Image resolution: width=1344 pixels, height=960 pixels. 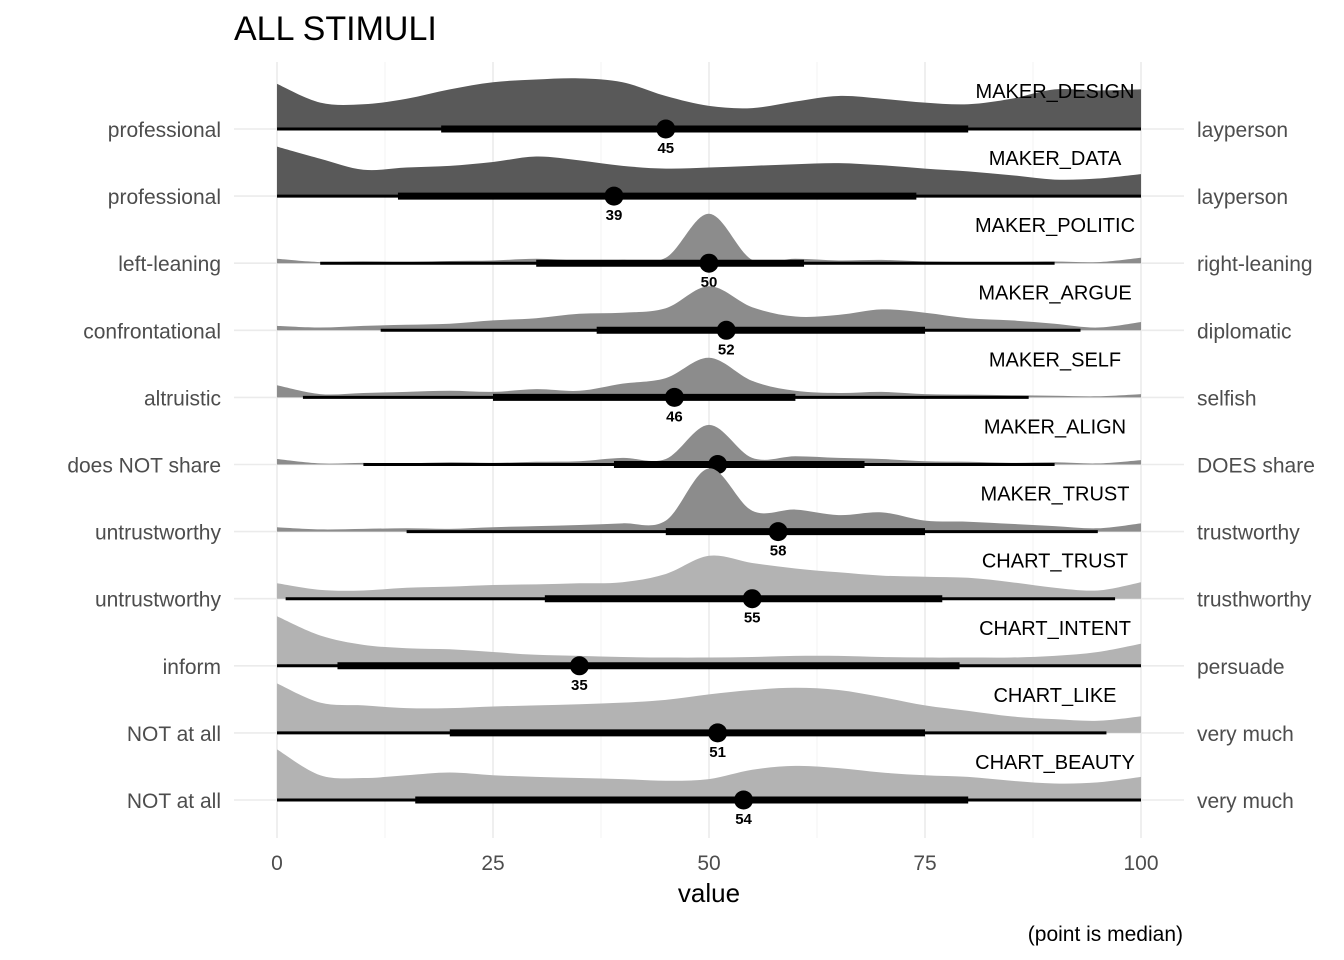 What do you see at coordinates (152, 331) in the screenshot?
I see `left-anchor-label: confrontational` at bounding box center [152, 331].